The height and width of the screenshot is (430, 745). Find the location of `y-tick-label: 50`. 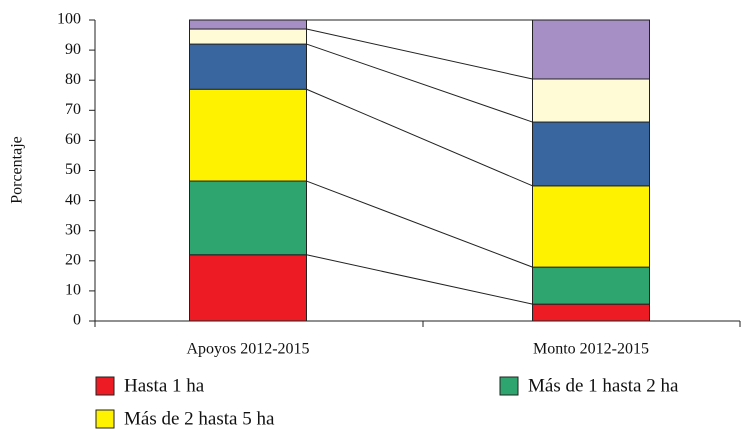

y-tick-label: 50 is located at coordinates (73, 169).